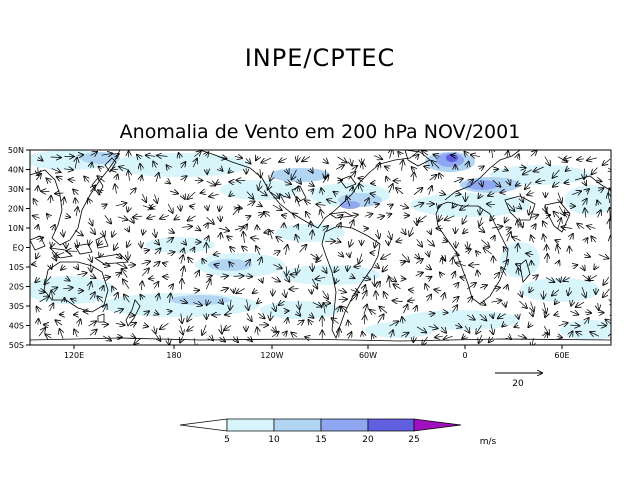  Describe the element at coordinates (274, 440) in the screenshot. I see `colorbar-tick: 10` at that location.